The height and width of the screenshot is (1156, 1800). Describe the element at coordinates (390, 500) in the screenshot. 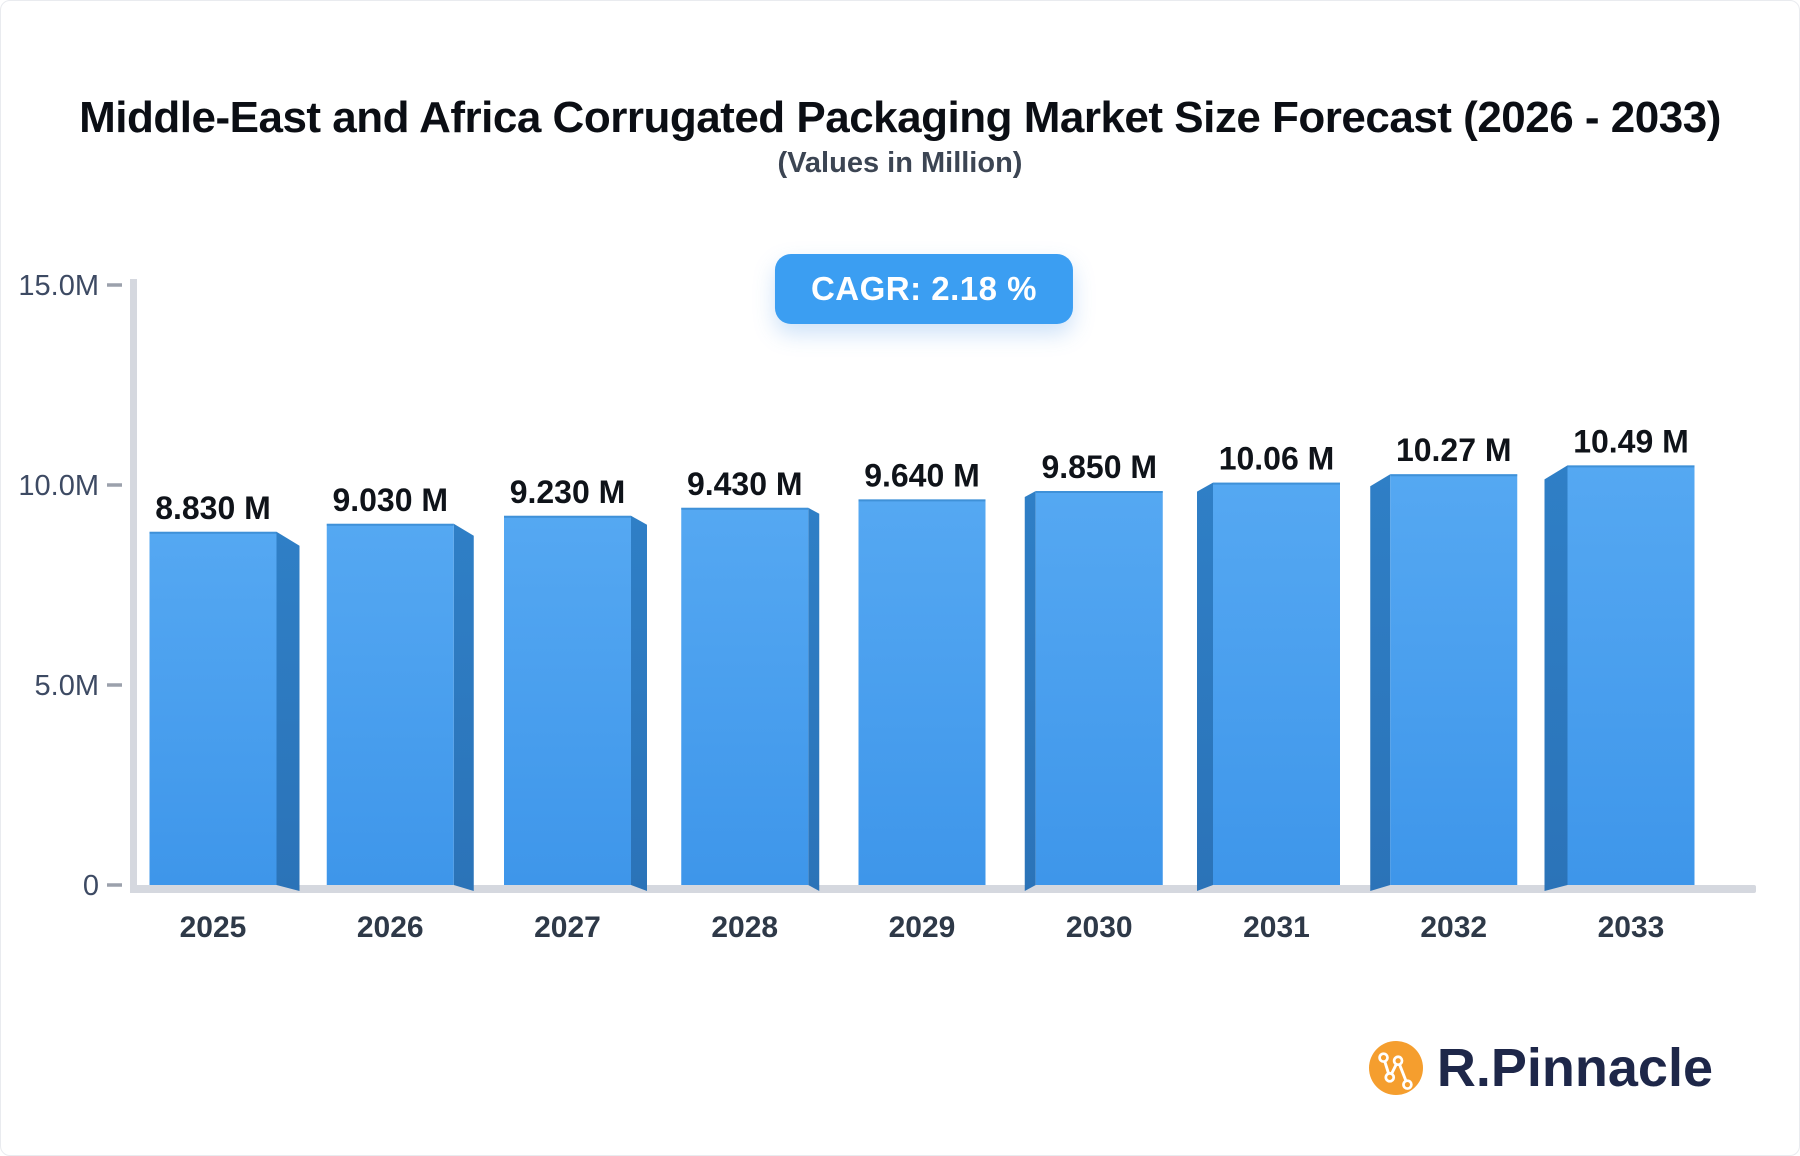

I see `bar-value-label: 9.030 M` at that location.